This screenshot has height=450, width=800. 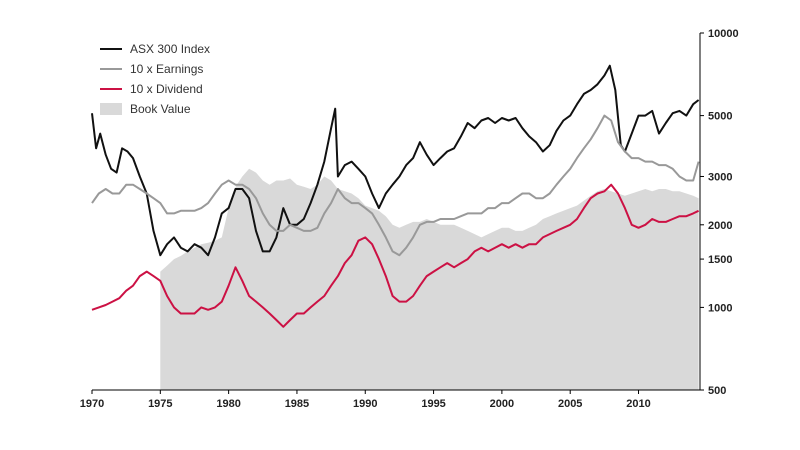 What do you see at coordinates (720, 177) in the screenshot?
I see `y-tick-label: 3000` at bounding box center [720, 177].